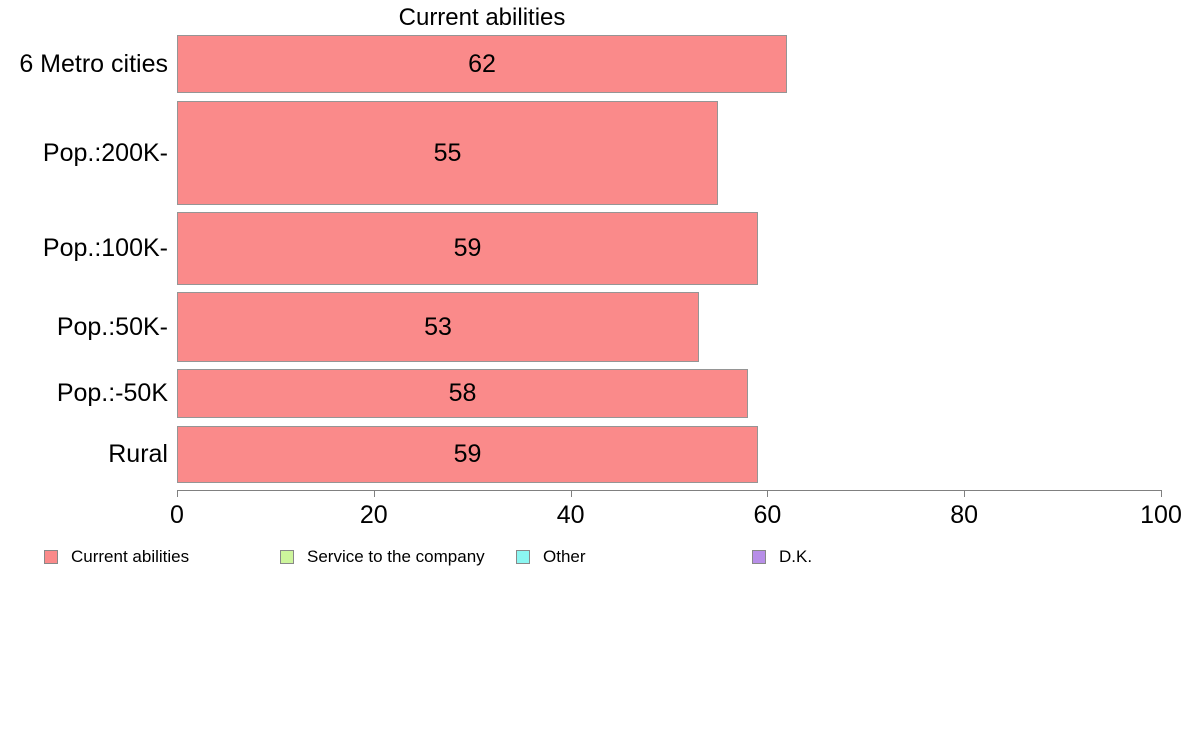  What do you see at coordinates (570, 515) in the screenshot?
I see `x-axis-tick-label: 40` at bounding box center [570, 515].